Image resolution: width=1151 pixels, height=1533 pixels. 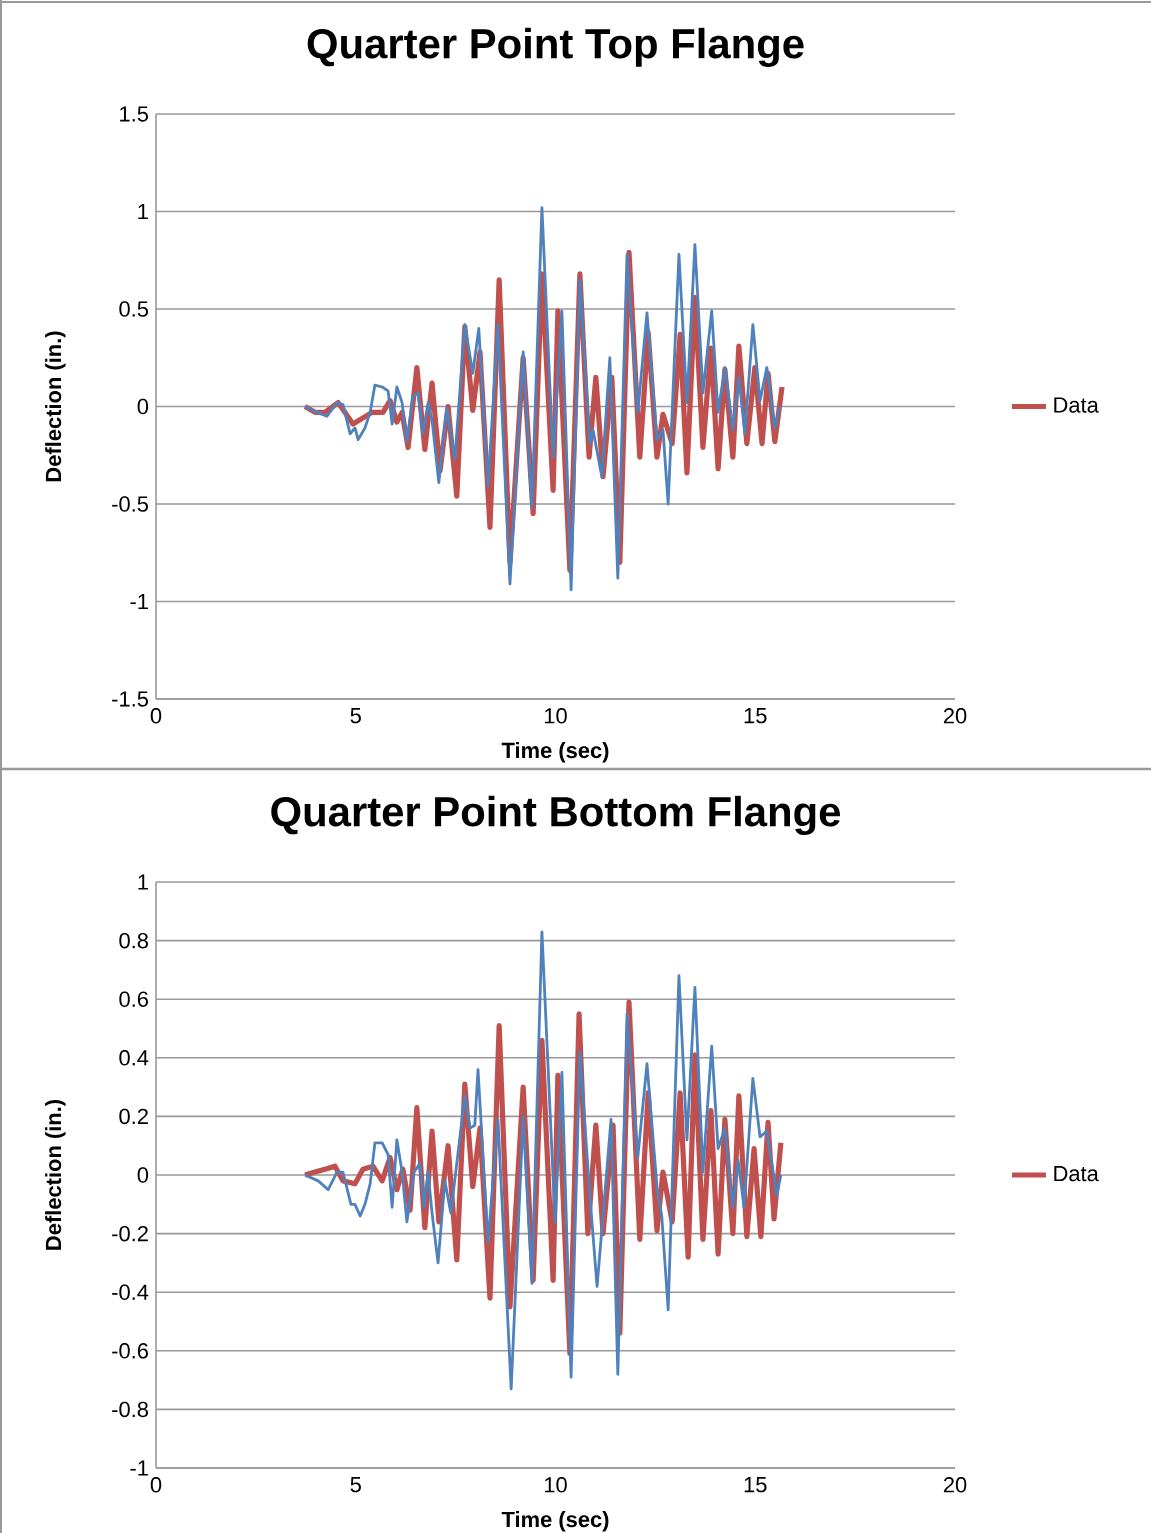 I want to click on y-tick-label: 0.4, so click(x=134, y=1058).